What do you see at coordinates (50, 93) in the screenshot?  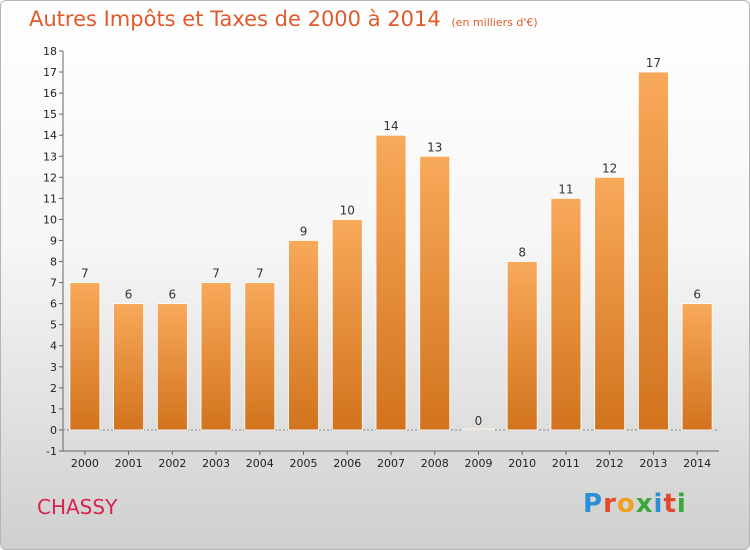 I see `y-tick-label: 16` at bounding box center [50, 93].